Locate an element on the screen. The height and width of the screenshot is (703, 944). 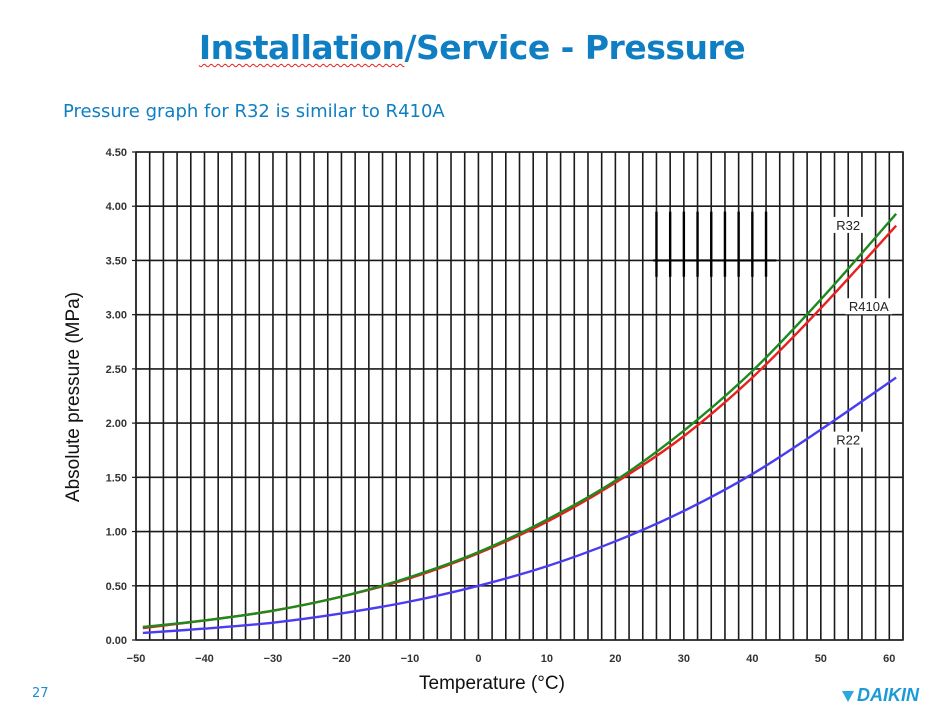
y-tick-label: 1.50 is located at coordinates (116, 478).